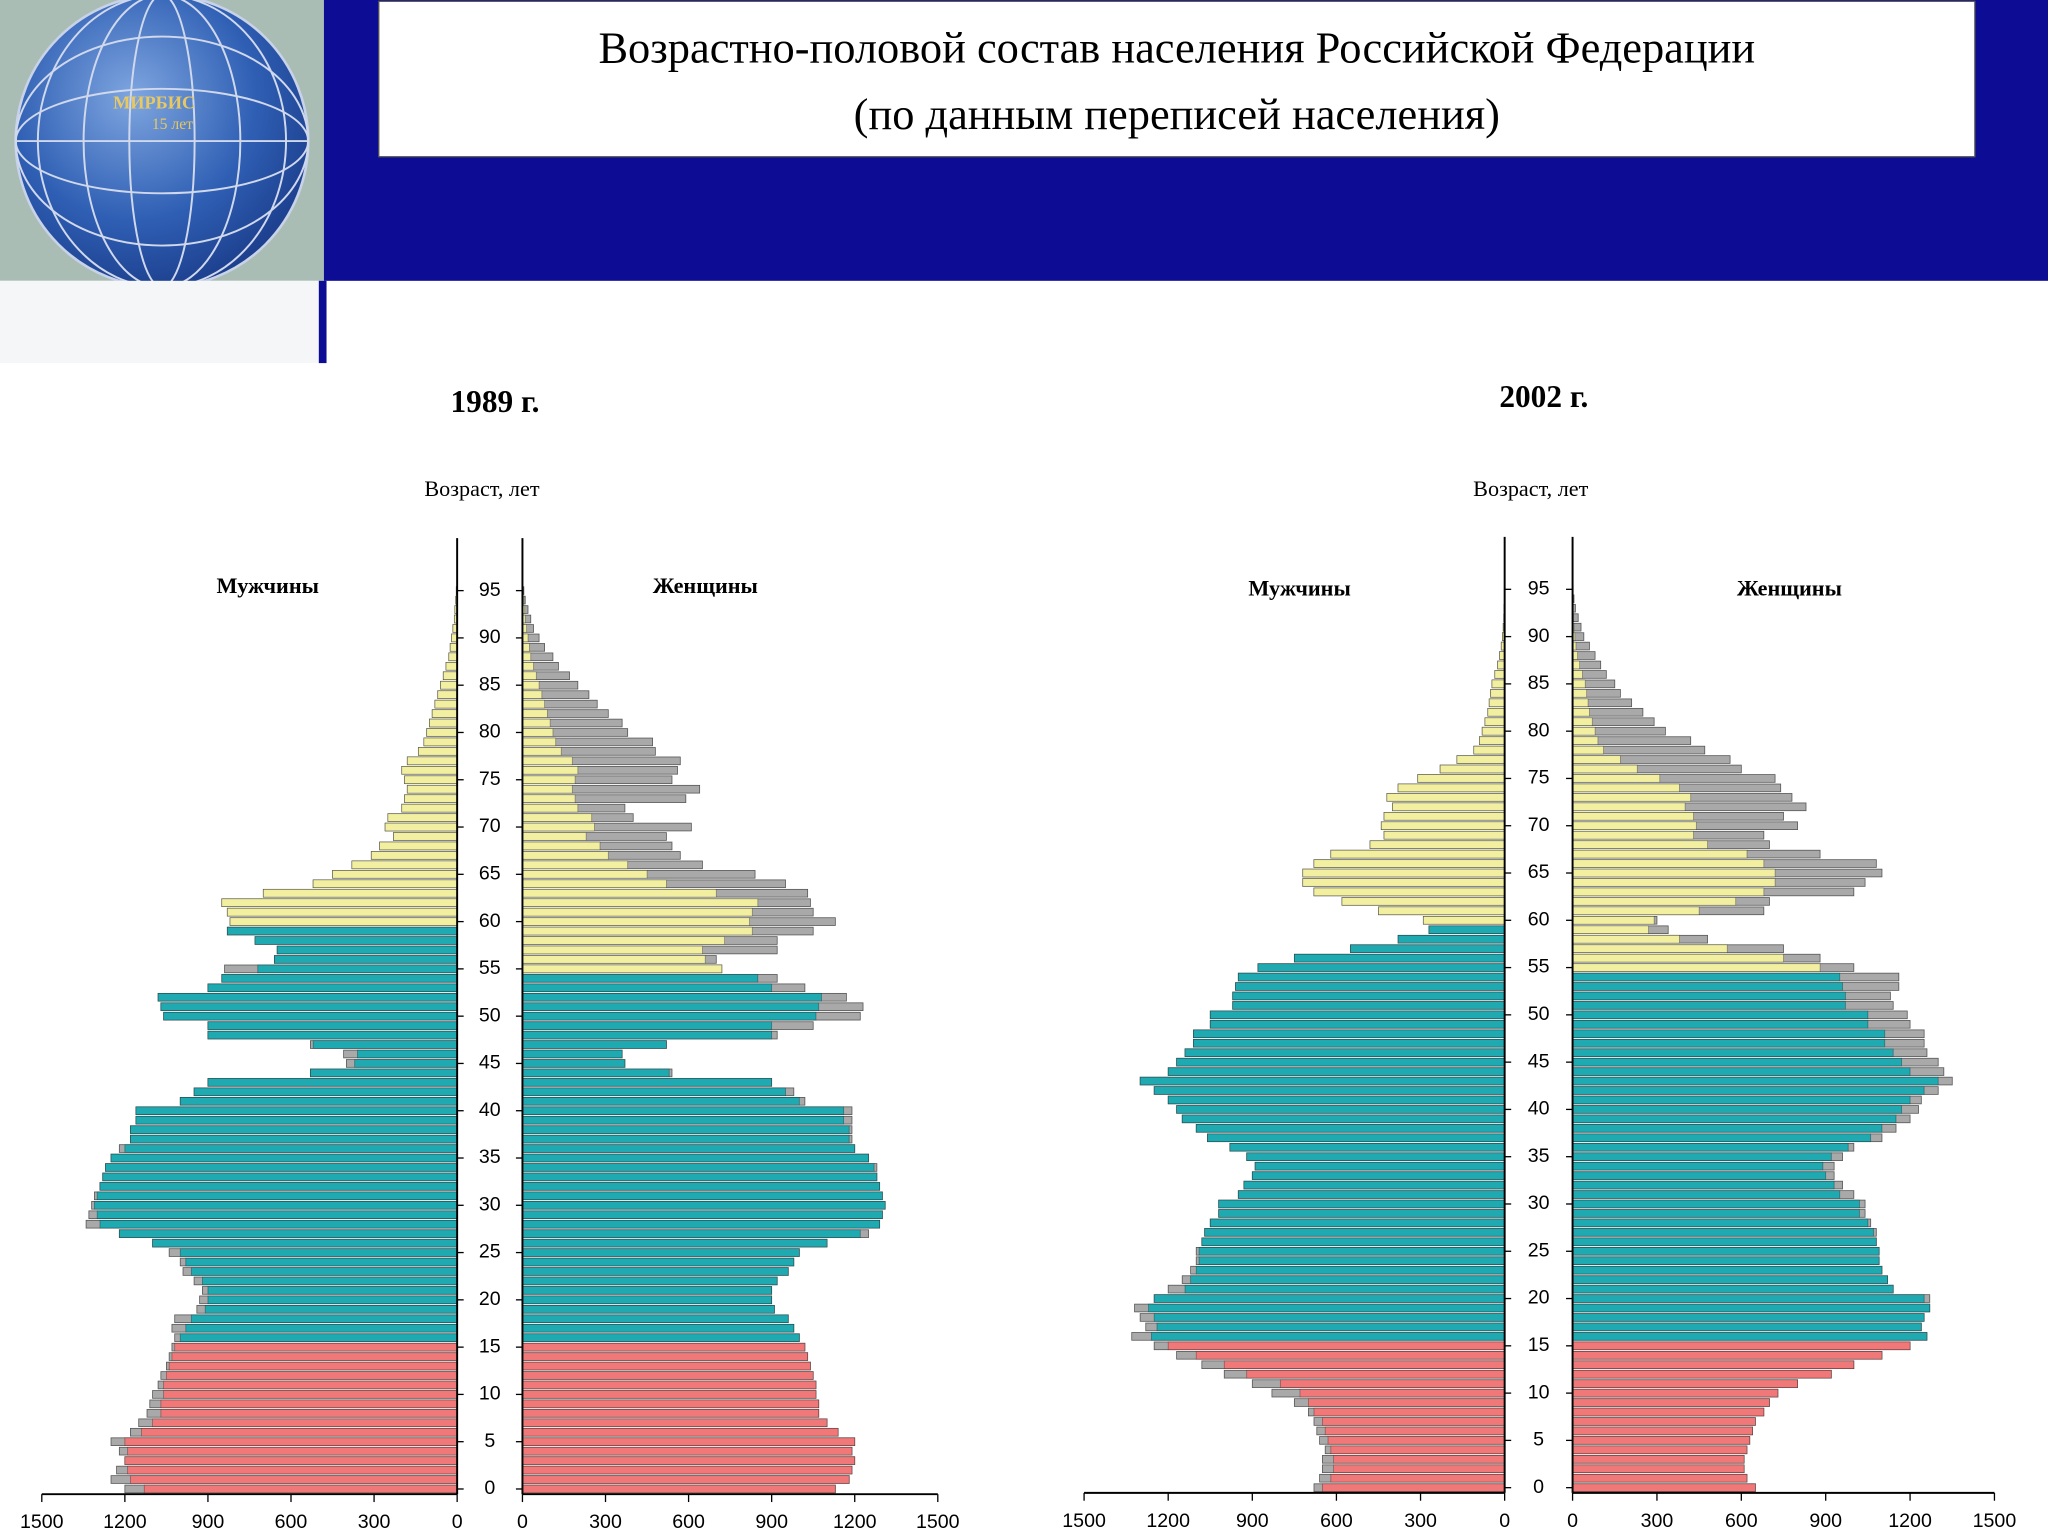 This screenshot has height=1536, width=2048. What do you see at coordinates (490, 1015) in the screenshot?
I see `y-tick-label: 50` at bounding box center [490, 1015].